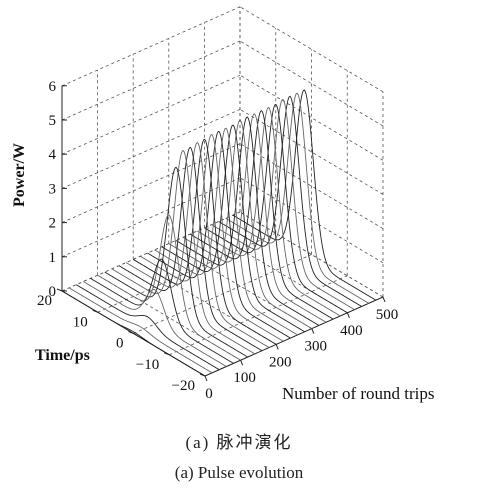  Describe the element at coordinates (239, 472) in the screenshot. I see `caption-english: (a) Pulse evolution` at that location.